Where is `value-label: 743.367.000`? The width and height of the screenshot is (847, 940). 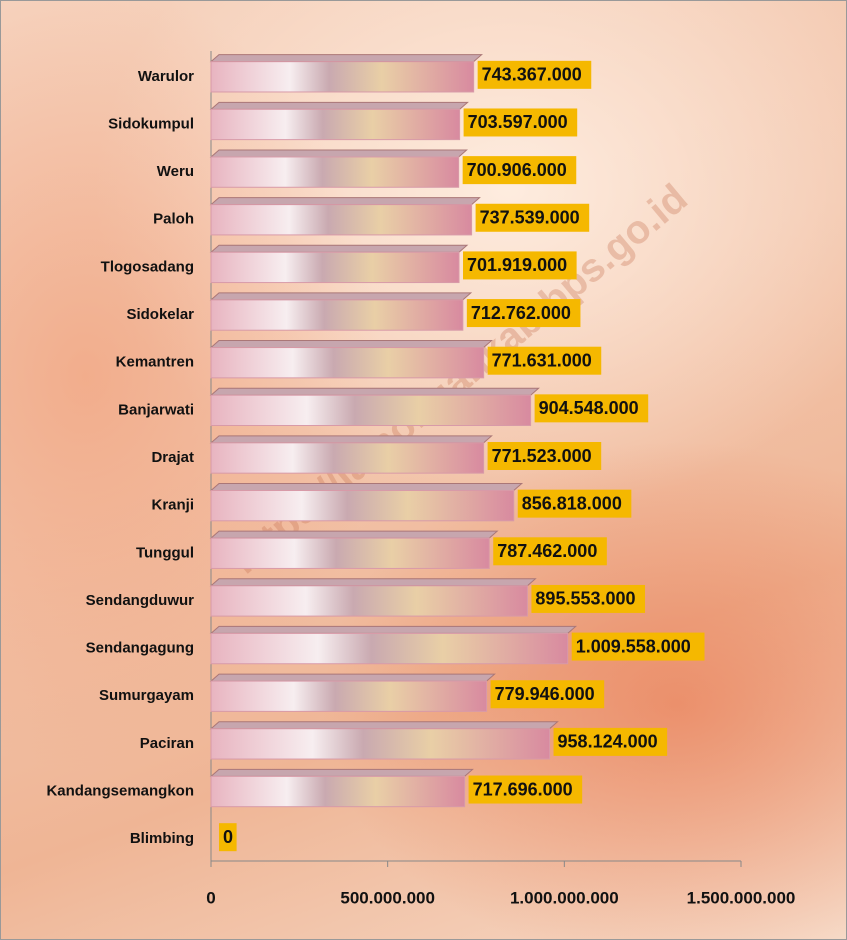 value-label: 743.367.000 is located at coordinates (532, 75).